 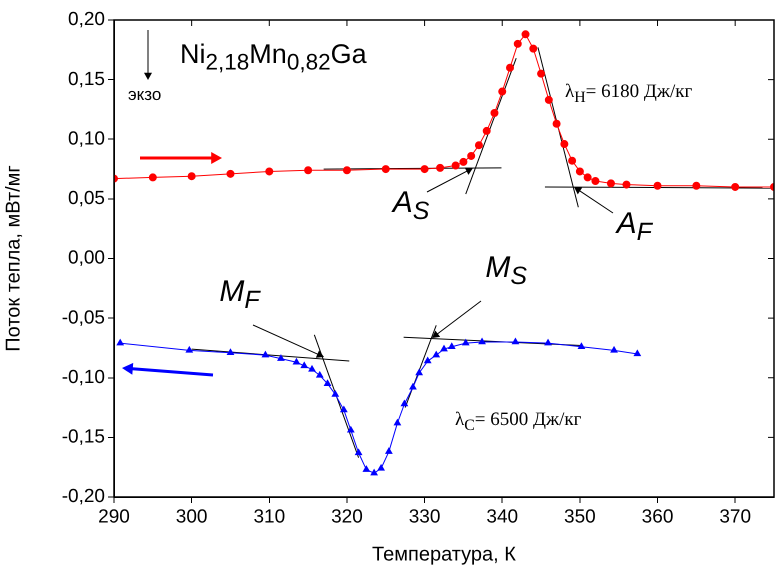 I want to click on y-tick-label: -0,15, so click(x=83, y=437).